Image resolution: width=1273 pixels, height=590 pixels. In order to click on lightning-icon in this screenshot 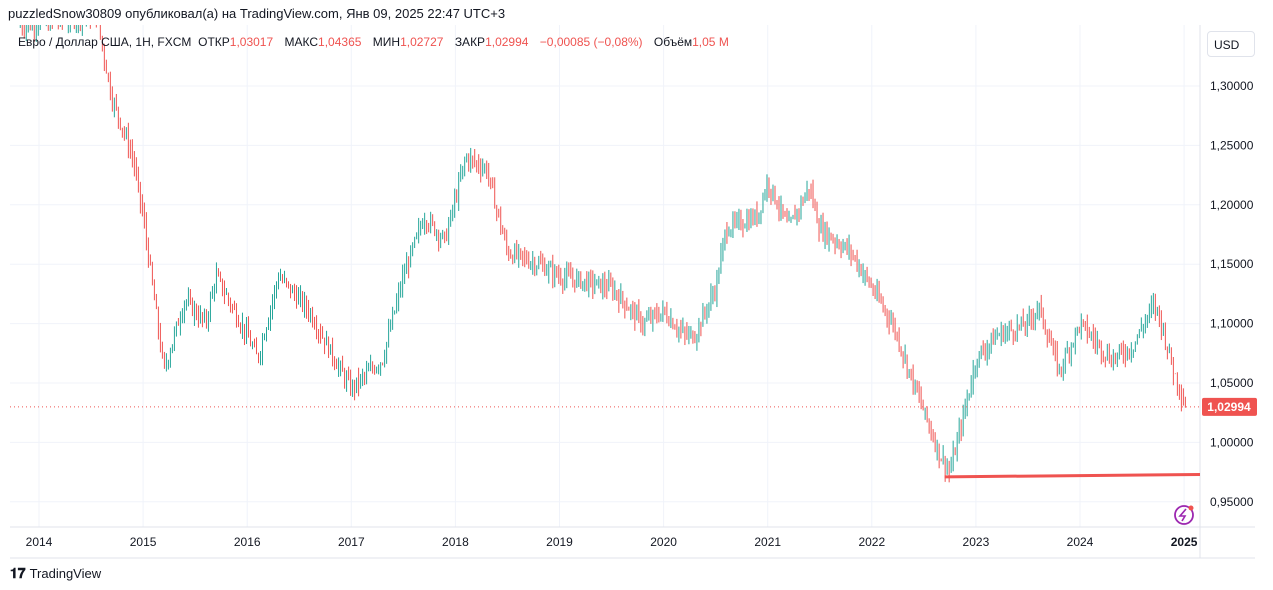, I will do `click(1184, 515)`.